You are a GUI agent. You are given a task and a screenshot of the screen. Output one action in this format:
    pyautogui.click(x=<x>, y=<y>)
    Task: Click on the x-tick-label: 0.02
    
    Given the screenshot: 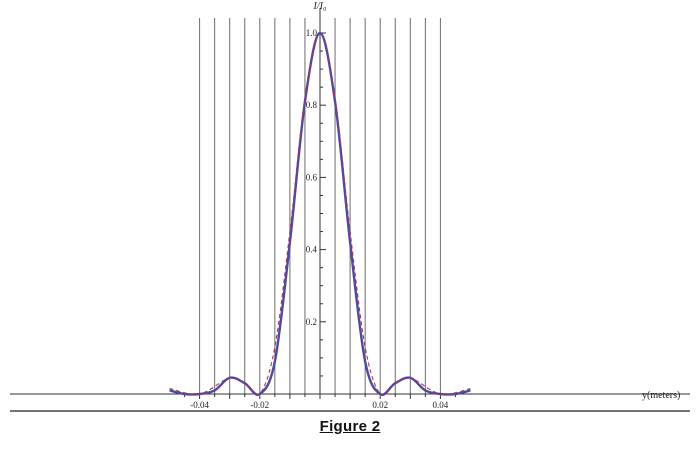 What is the action you would take?
    pyautogui.click(x=380, y=405)
    